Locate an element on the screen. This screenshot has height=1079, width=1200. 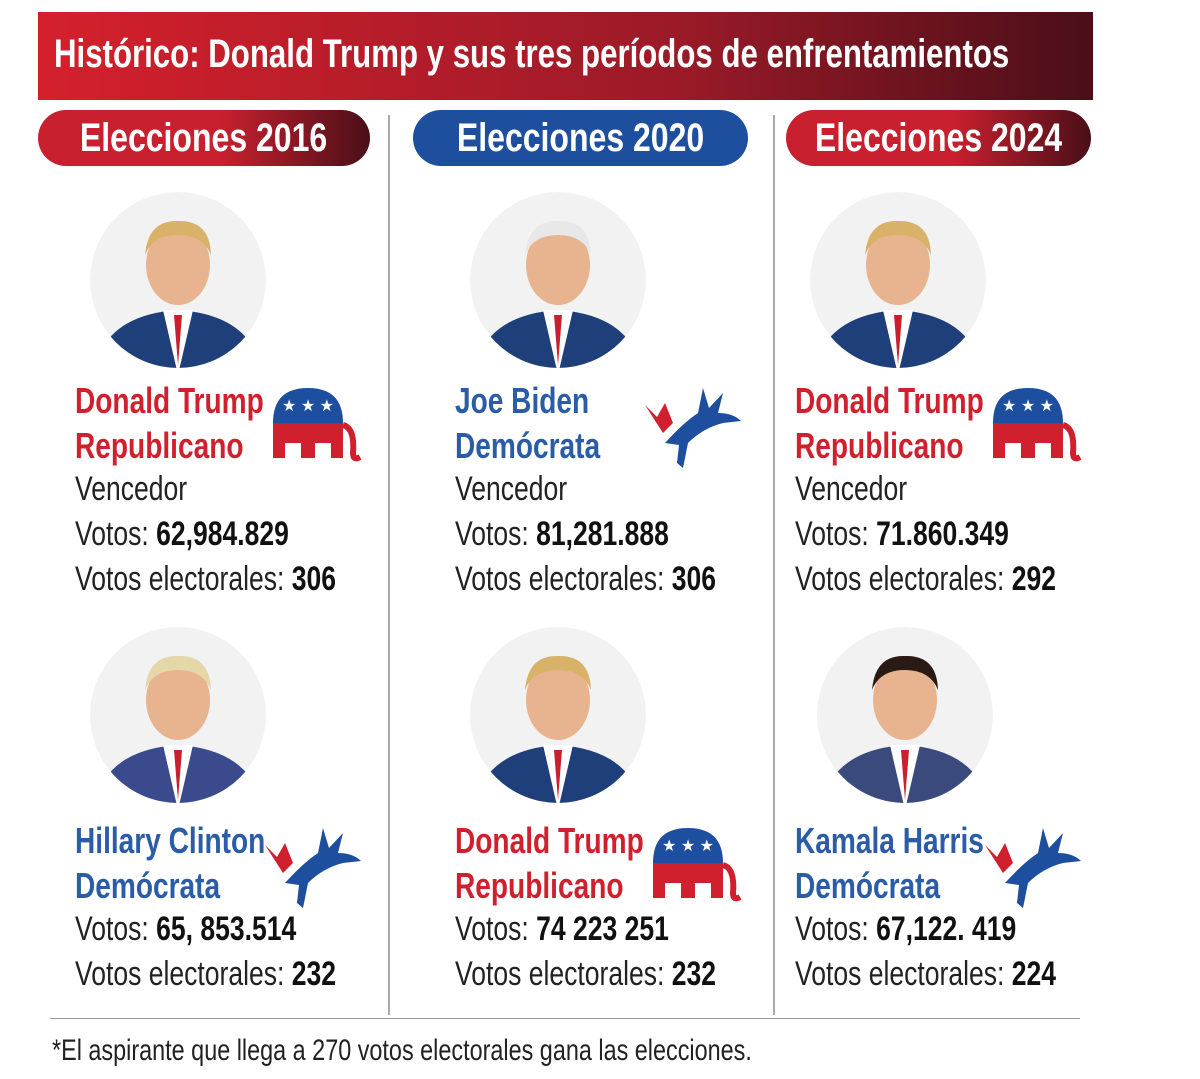
ev-line: Votos electorales: 292 is located at coordinates (925, 579).